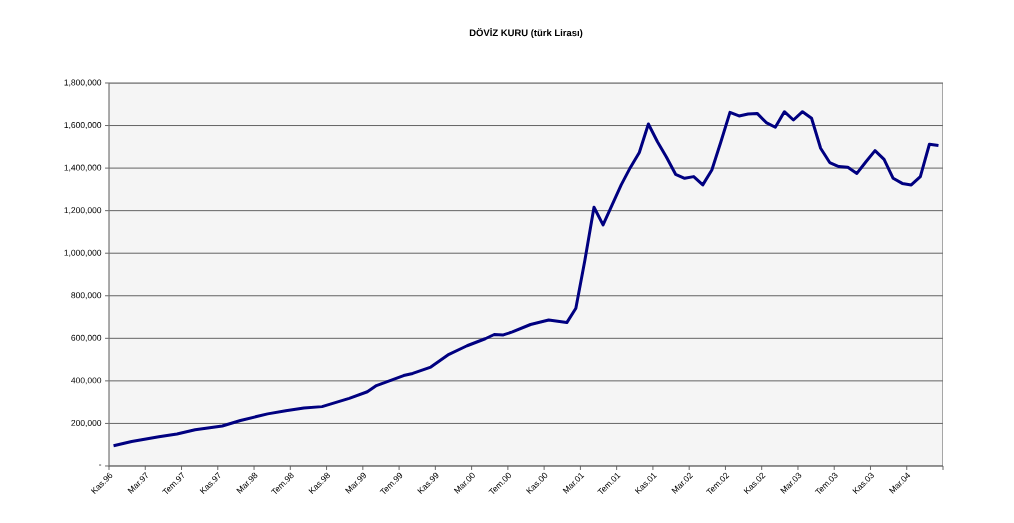 The height and width of the screenshot is (523, 1014). I want to click on y-tick-label: 1,800,000, so click(83, 83).